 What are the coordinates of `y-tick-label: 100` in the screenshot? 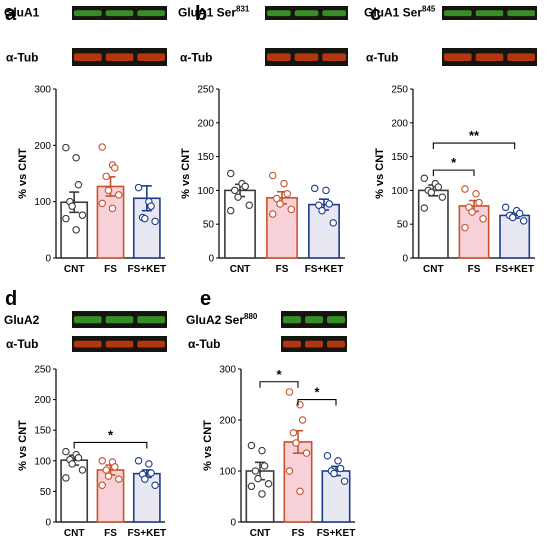 It's located at (205, 191).